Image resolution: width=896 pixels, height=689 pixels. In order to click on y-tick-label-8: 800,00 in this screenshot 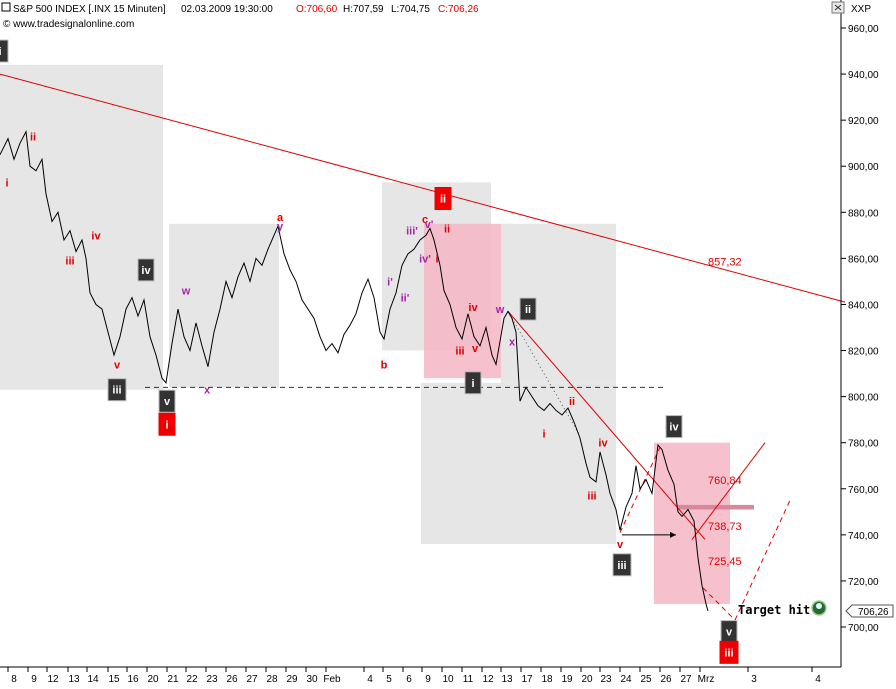, I will do `click(863, 398)`.